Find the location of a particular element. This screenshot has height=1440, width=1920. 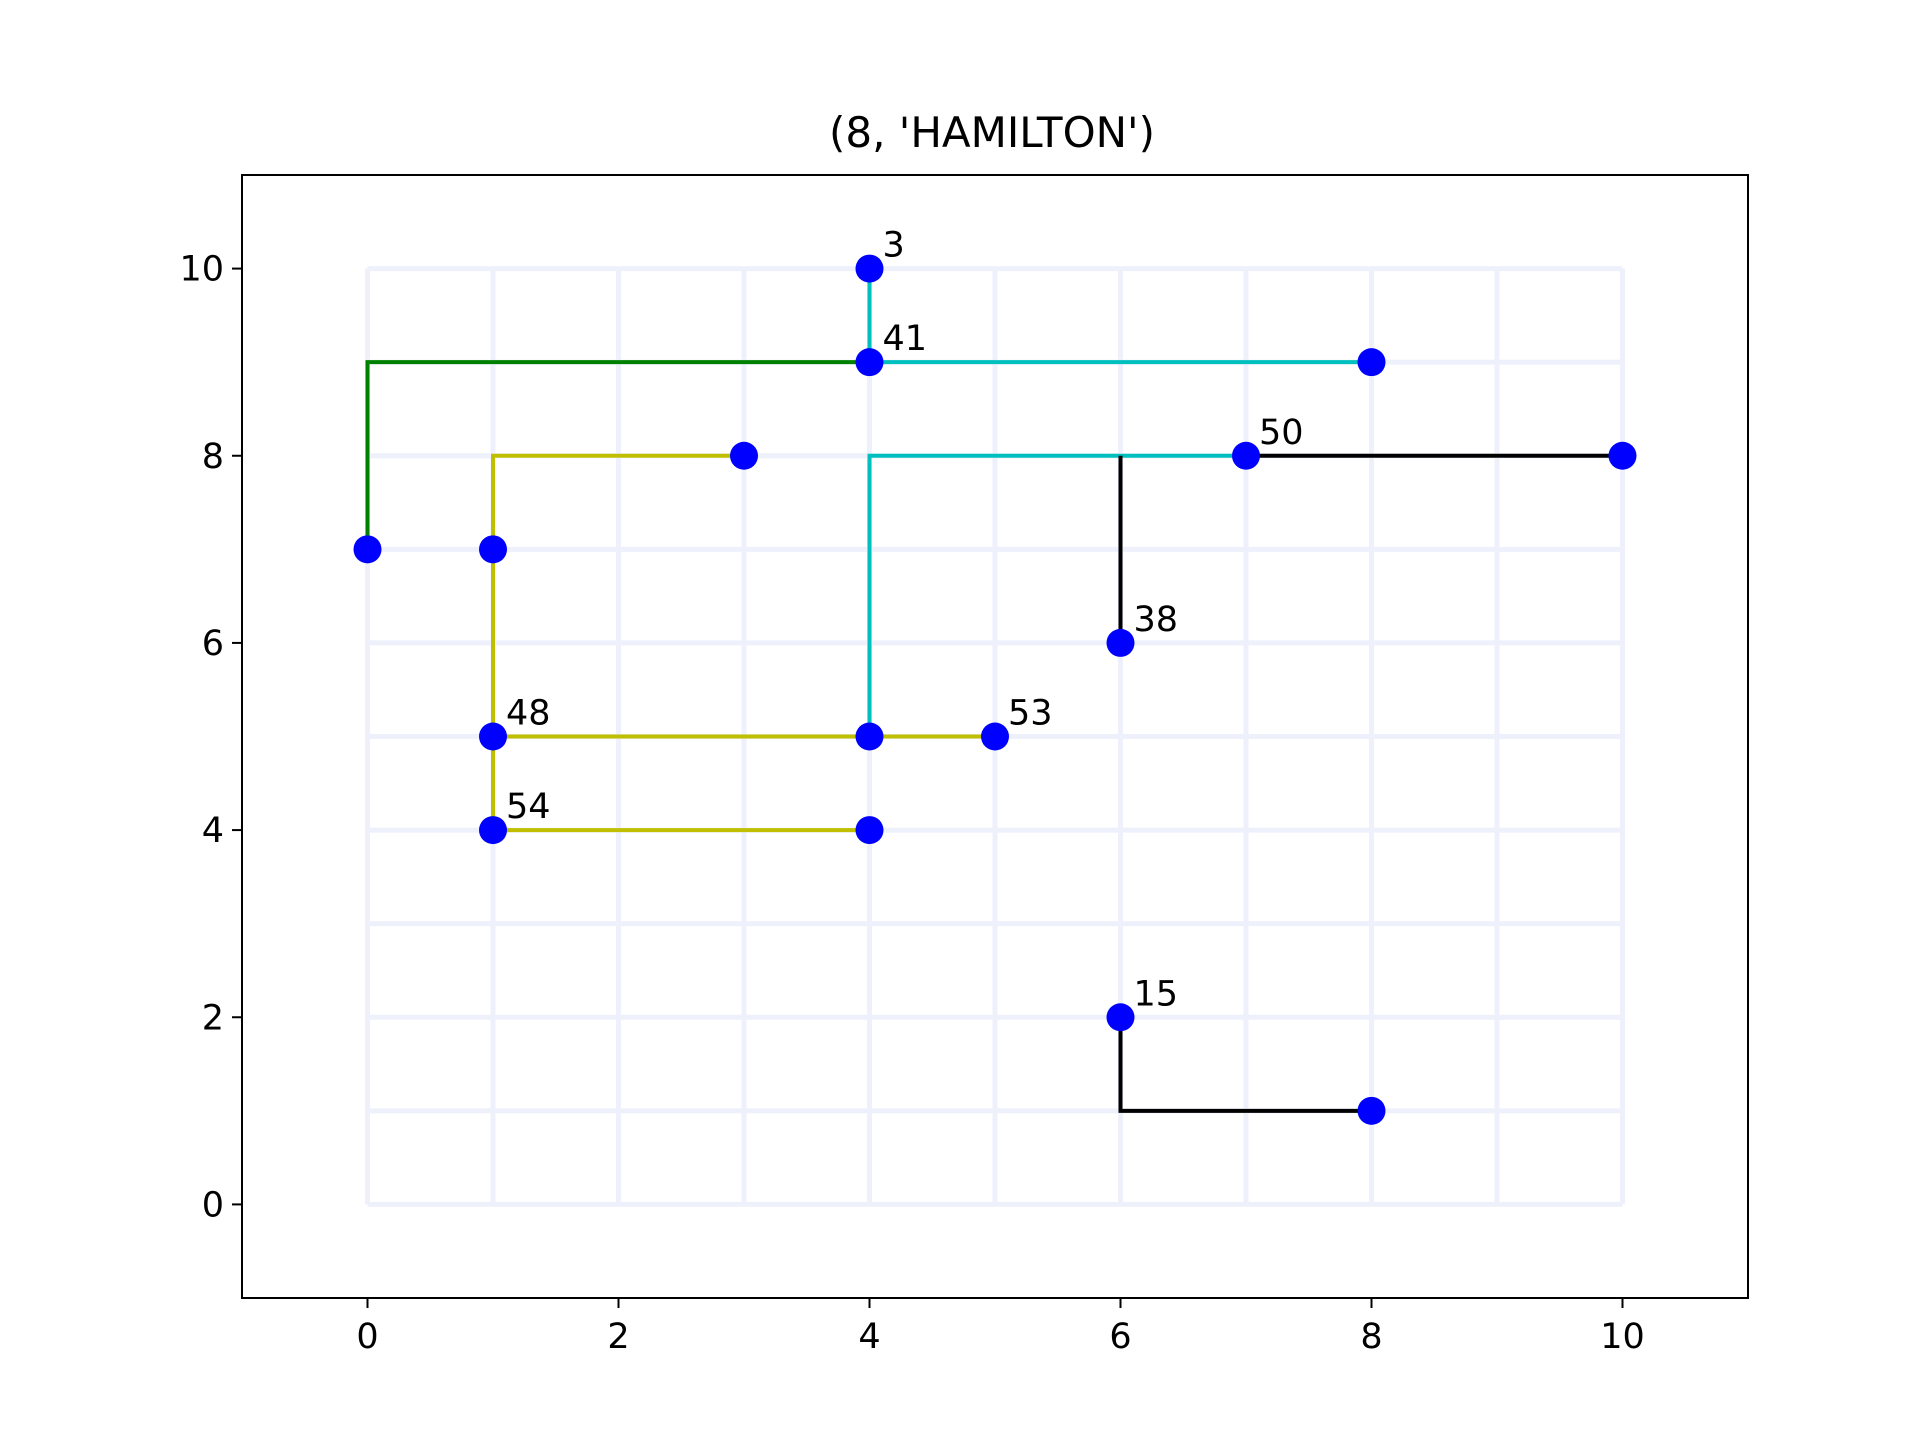

y-axis: 0 2 4 6 8 10 is located at coordinates (210, 737).